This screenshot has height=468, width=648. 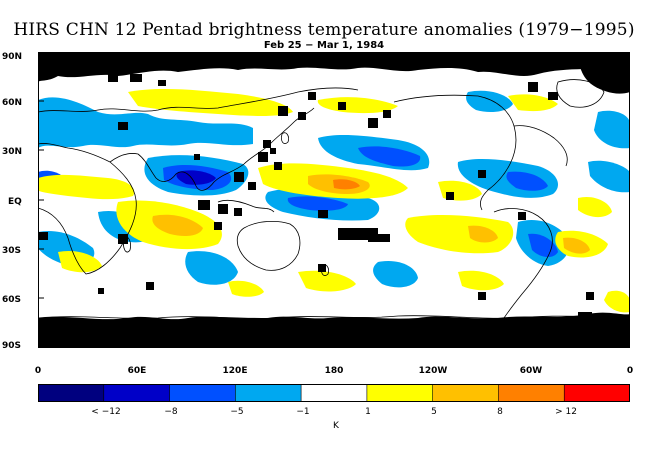 What do you see at coordinates (235, 371) in the screenshot?
I see `lon-label-120e: 120E` at bounding box center [235, 371].